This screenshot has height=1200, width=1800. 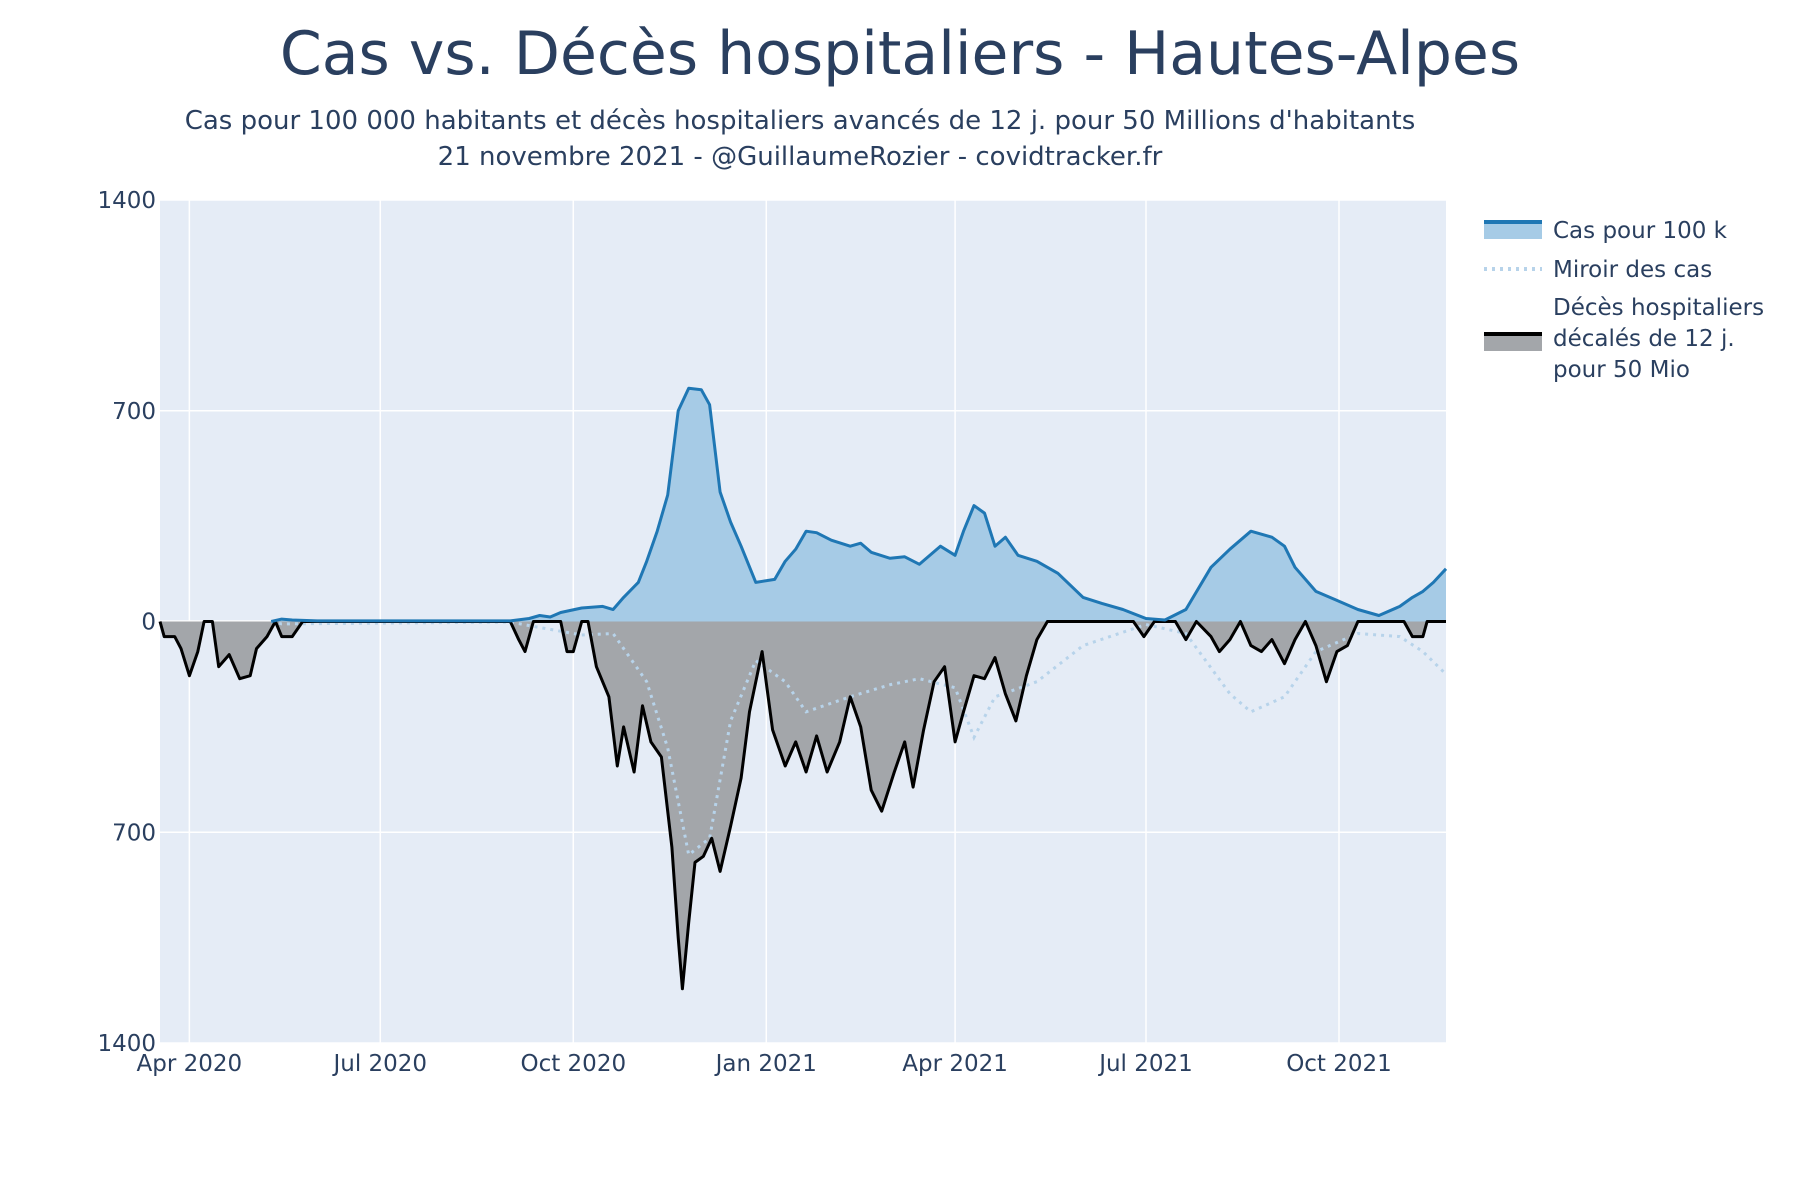 What do you see at coordinates (1513, 342) in the screenshot?
I see `legend-swatch-deaths` at bounding box center [1513, 342].